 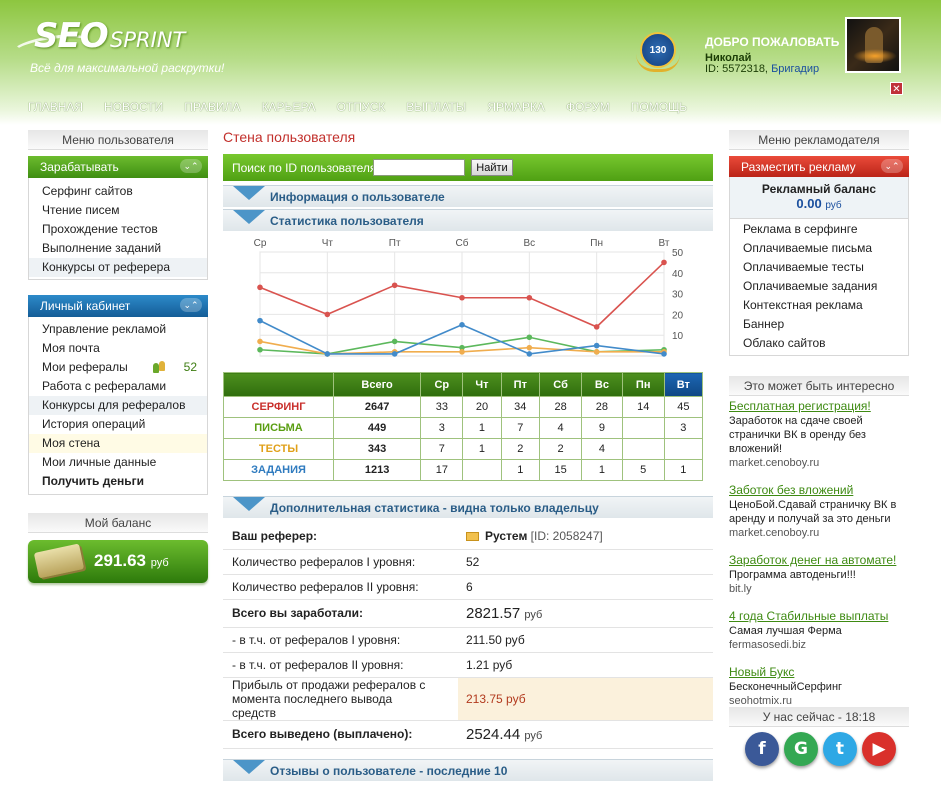 I want to click on from-ref2-value: 1.21 руб, so click(x=585, y=665).